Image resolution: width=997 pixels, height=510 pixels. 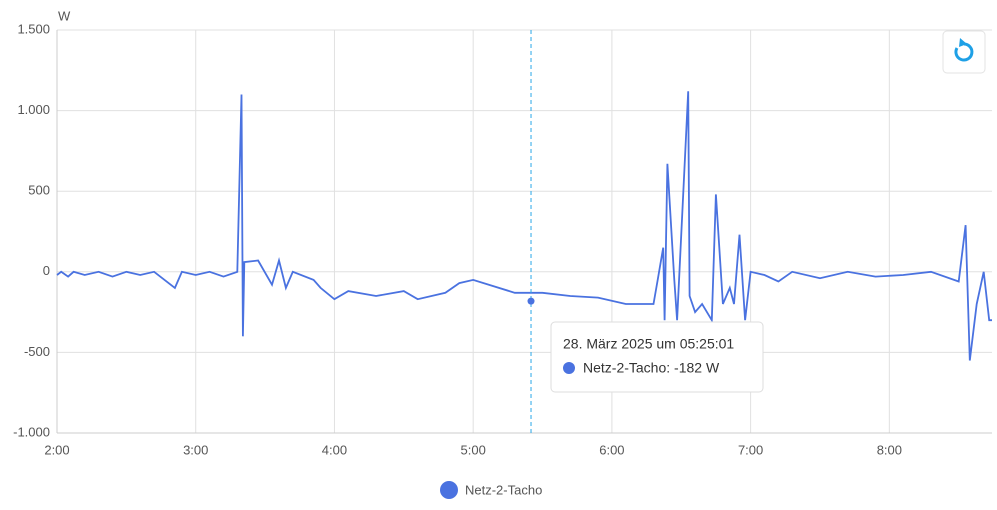 I want to click on y-tick-label: 1.500, so click(x=33, y=28).